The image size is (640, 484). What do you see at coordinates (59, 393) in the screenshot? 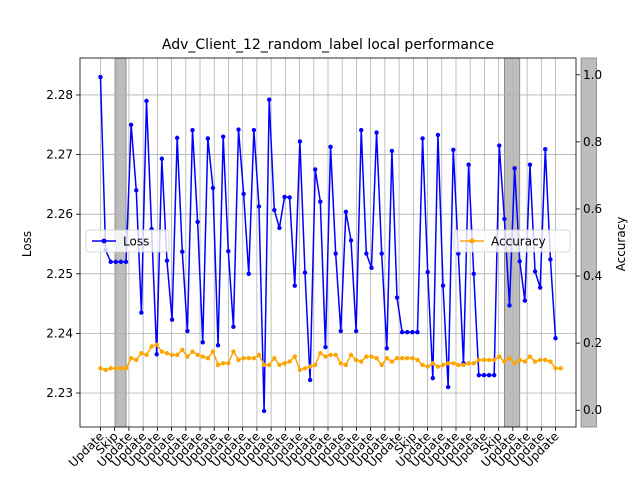
I see `y-left-tick-label: 2.23` at bounding box center [59, 393].